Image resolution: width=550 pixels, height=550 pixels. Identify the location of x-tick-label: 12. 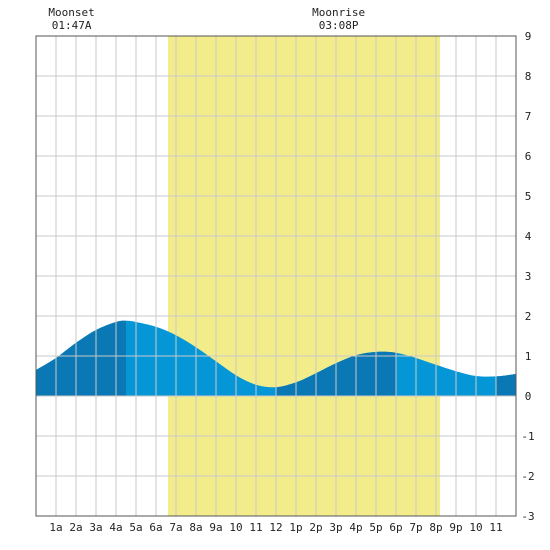
(275, 527).